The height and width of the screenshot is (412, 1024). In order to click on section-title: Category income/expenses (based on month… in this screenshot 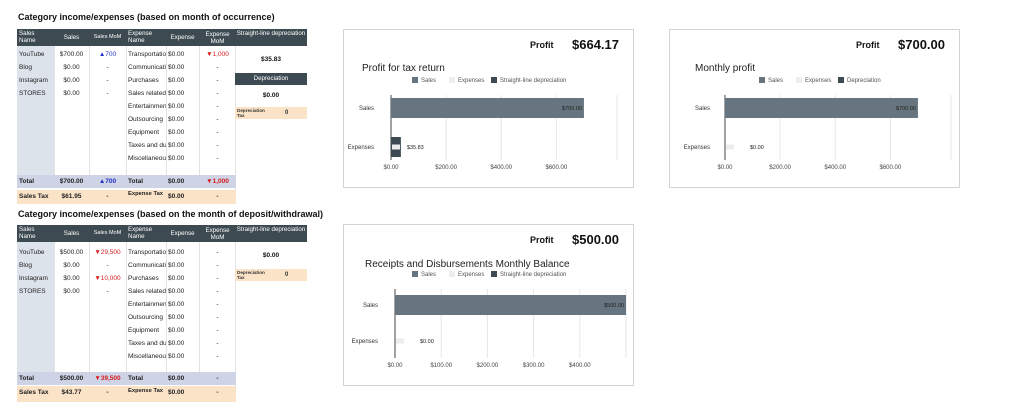, I will do `click(146, 17)`.